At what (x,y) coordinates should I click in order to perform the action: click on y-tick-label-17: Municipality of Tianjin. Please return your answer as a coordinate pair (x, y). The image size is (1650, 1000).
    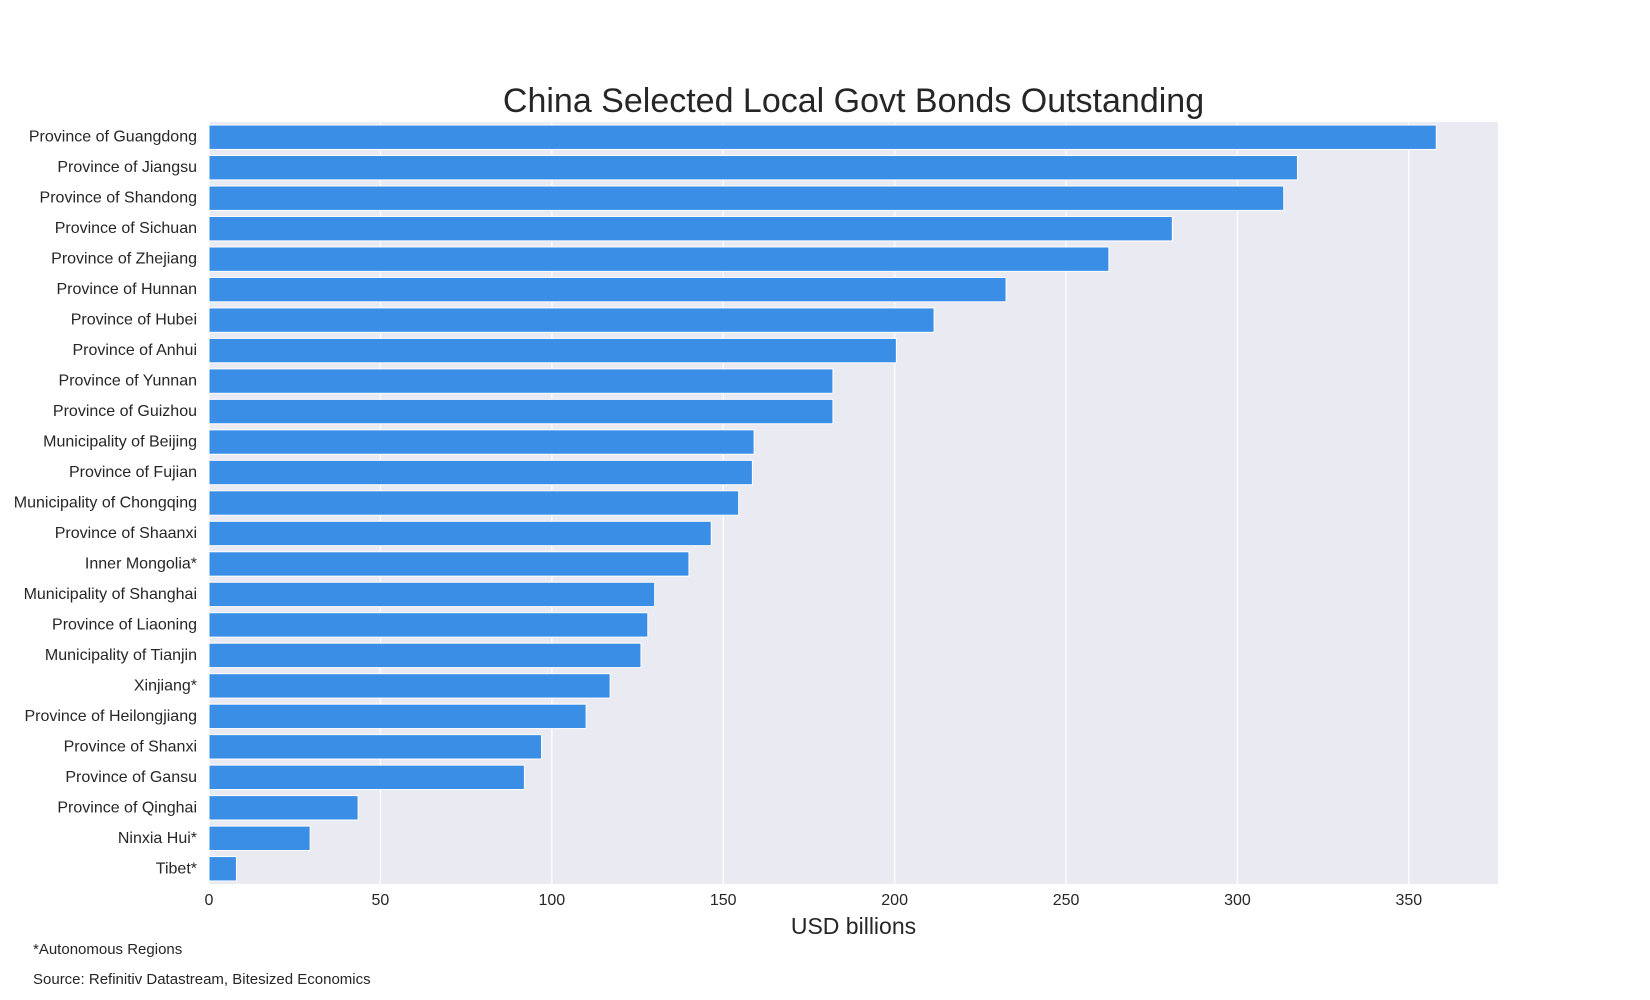
    Looking at the image, I should click on (121, 655).